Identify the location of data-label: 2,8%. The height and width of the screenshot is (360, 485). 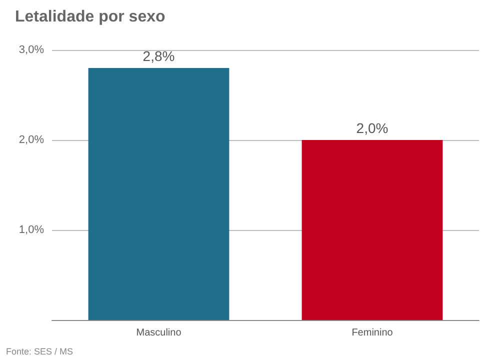
(158, 56).